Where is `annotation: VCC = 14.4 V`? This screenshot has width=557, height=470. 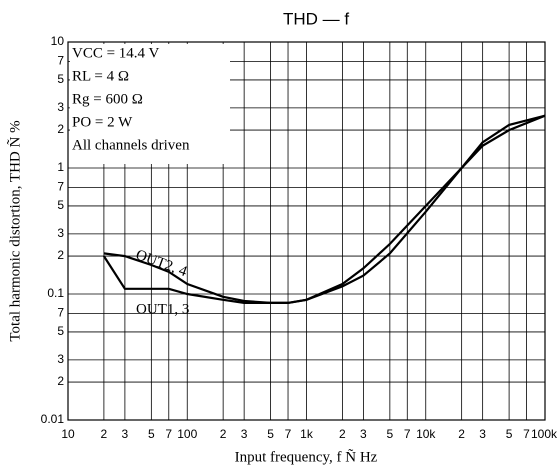 annotation: VCC = 14.4 V is located at coordinates (116, 53).